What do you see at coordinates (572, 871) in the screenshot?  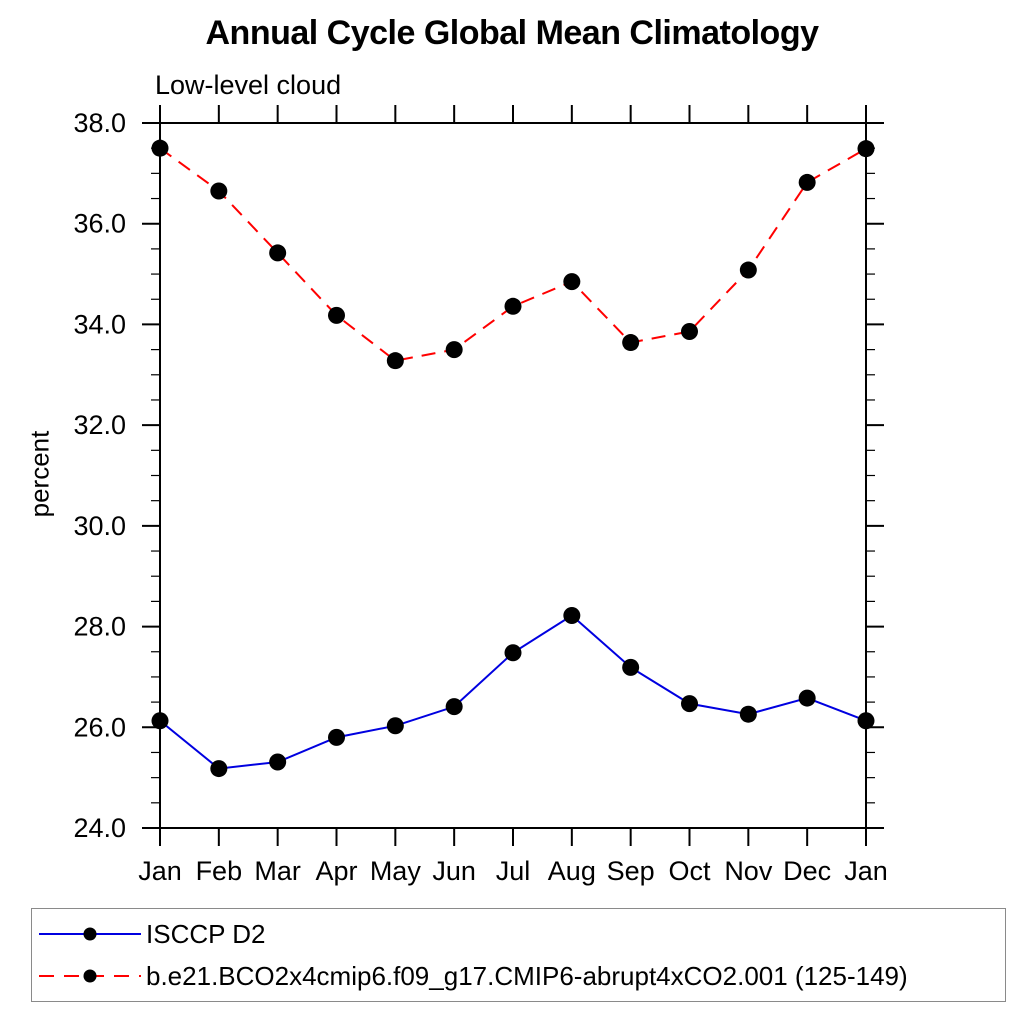 I see `x-tick-label: Aug` at bounding box center [572, 871].